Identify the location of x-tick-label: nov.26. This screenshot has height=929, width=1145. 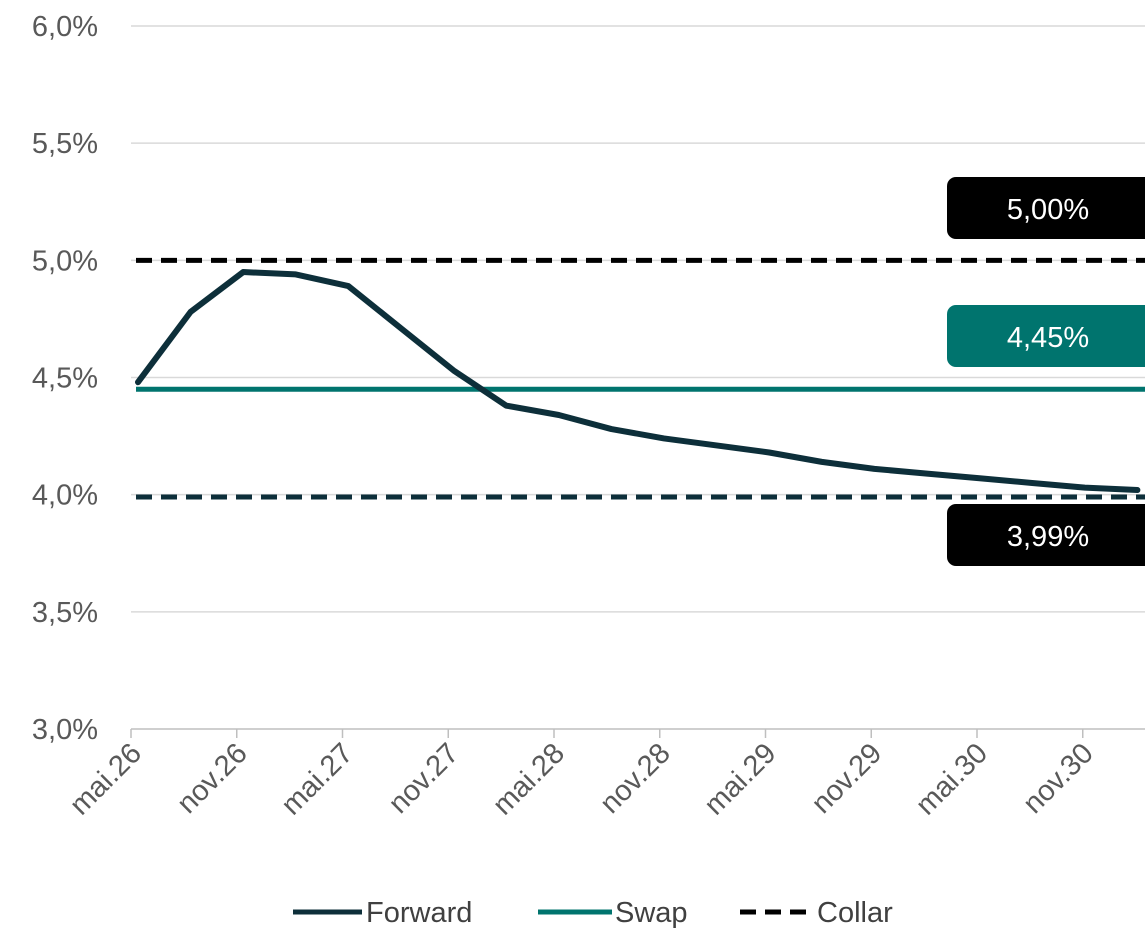
(212, 778).